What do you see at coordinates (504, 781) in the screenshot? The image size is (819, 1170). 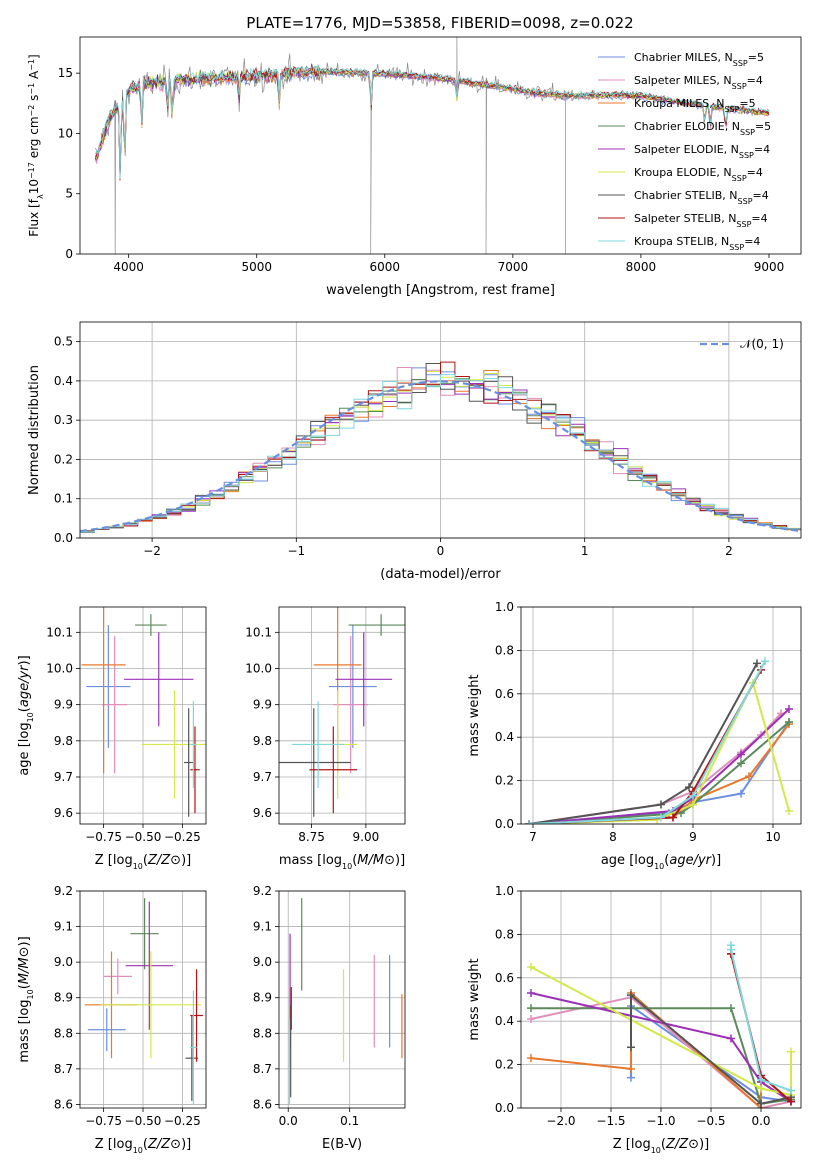 I see `y-tick-label: 0.2` at bounding box center [504, 781].